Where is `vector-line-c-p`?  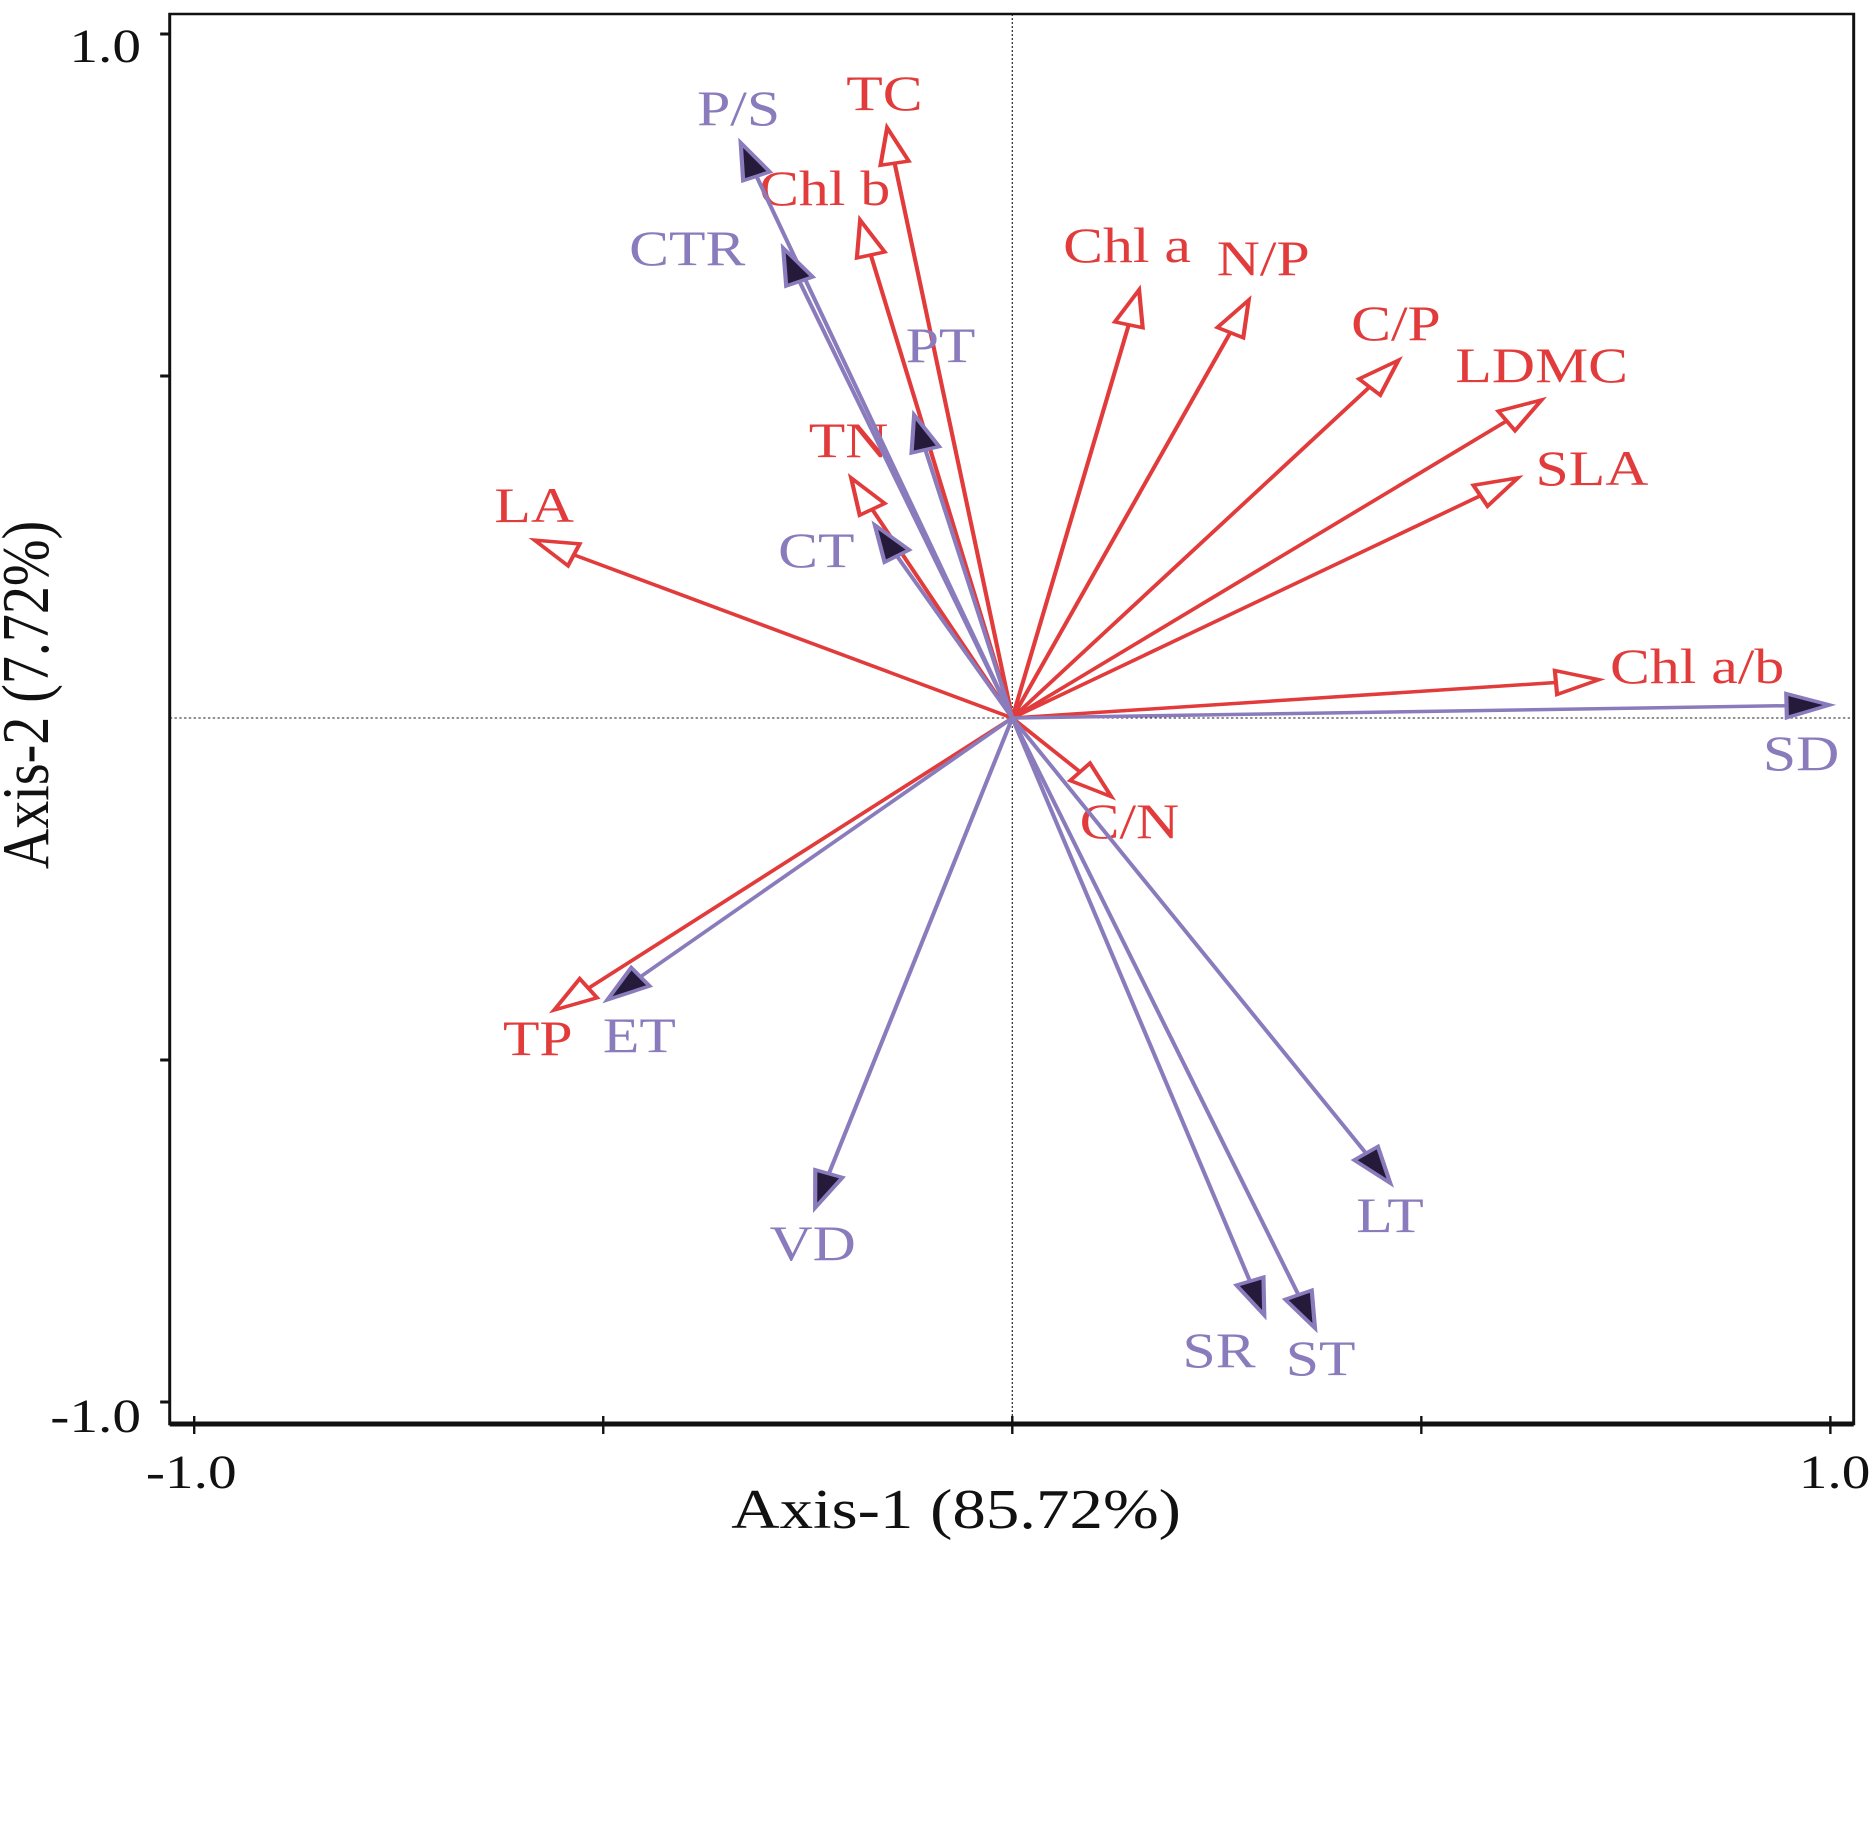 vector-line-c-p is located at coordinates (1191, 552).